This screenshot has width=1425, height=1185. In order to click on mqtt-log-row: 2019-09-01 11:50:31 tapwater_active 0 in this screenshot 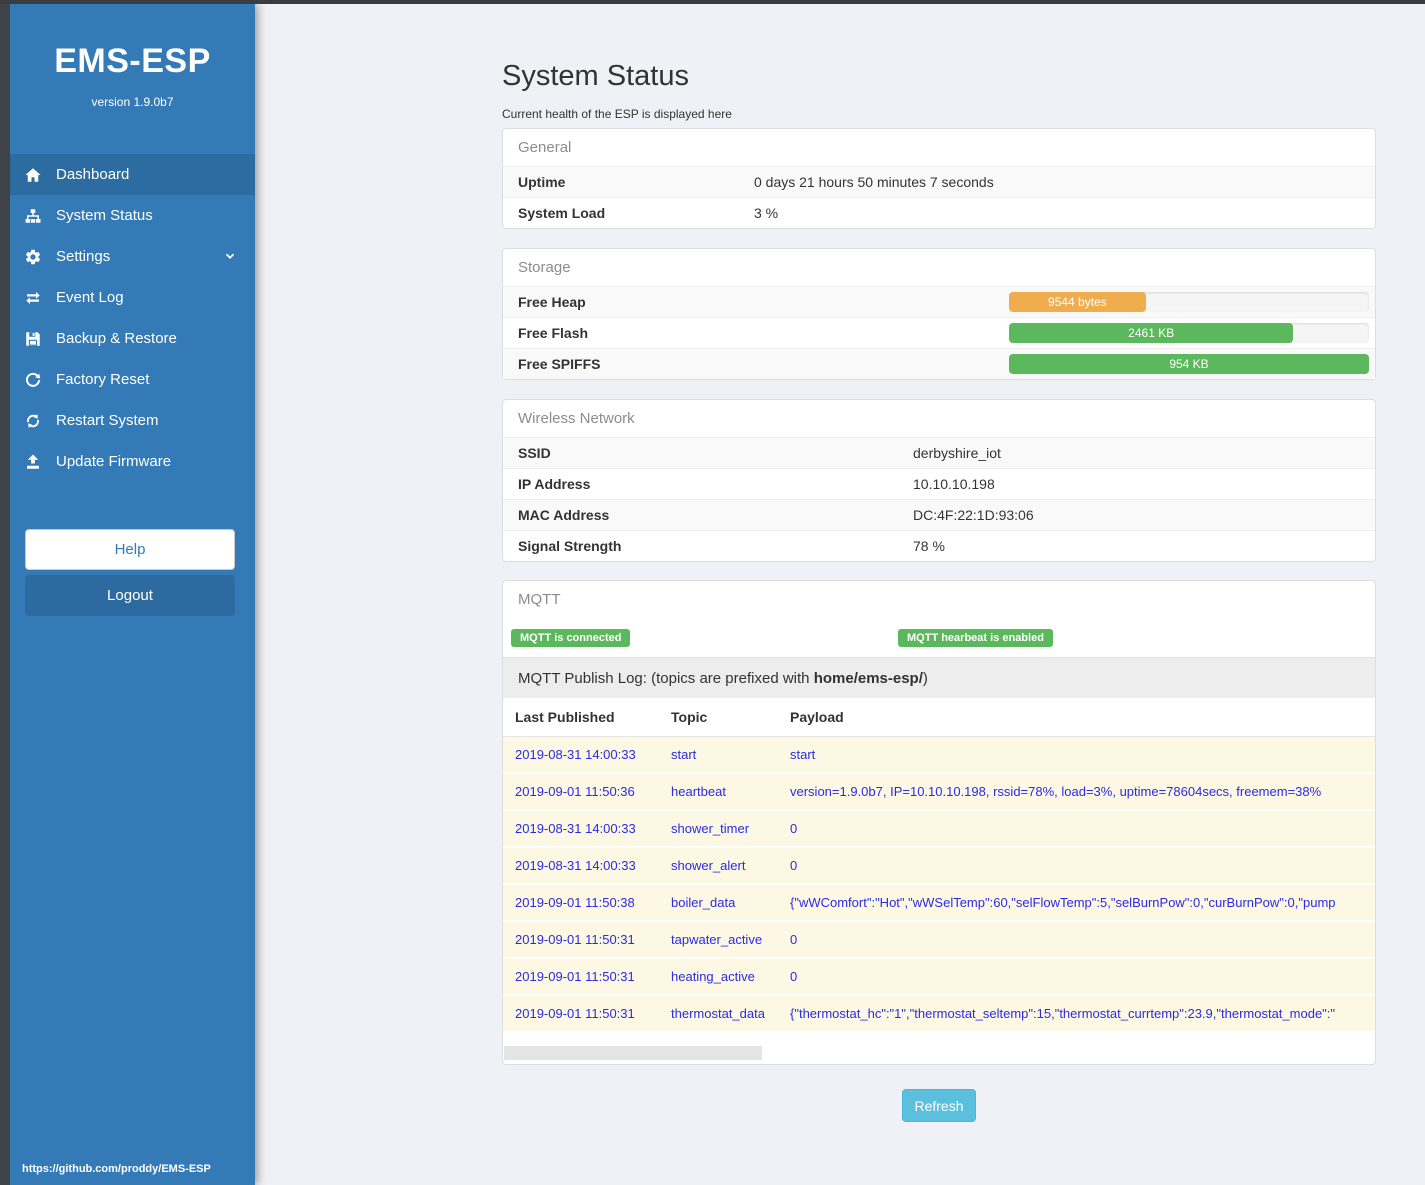, I will do `click(939, 939)`.